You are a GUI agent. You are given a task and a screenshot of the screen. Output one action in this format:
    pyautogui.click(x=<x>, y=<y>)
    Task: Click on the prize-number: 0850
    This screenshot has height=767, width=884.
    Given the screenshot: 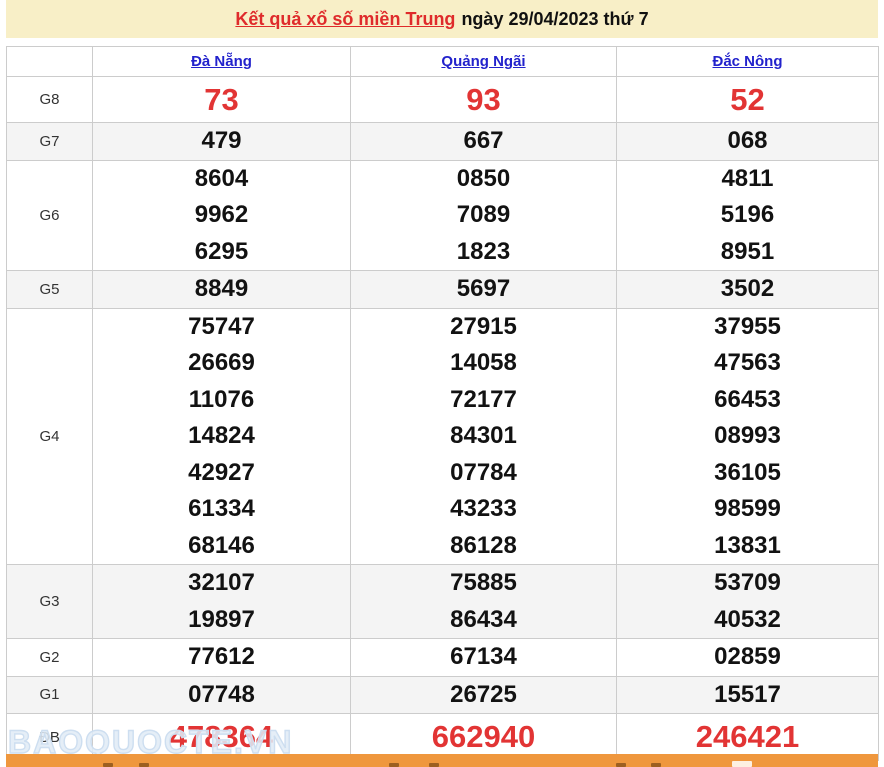 What is the action you would take?
    pyautogui.click(x=483, y=178)
    